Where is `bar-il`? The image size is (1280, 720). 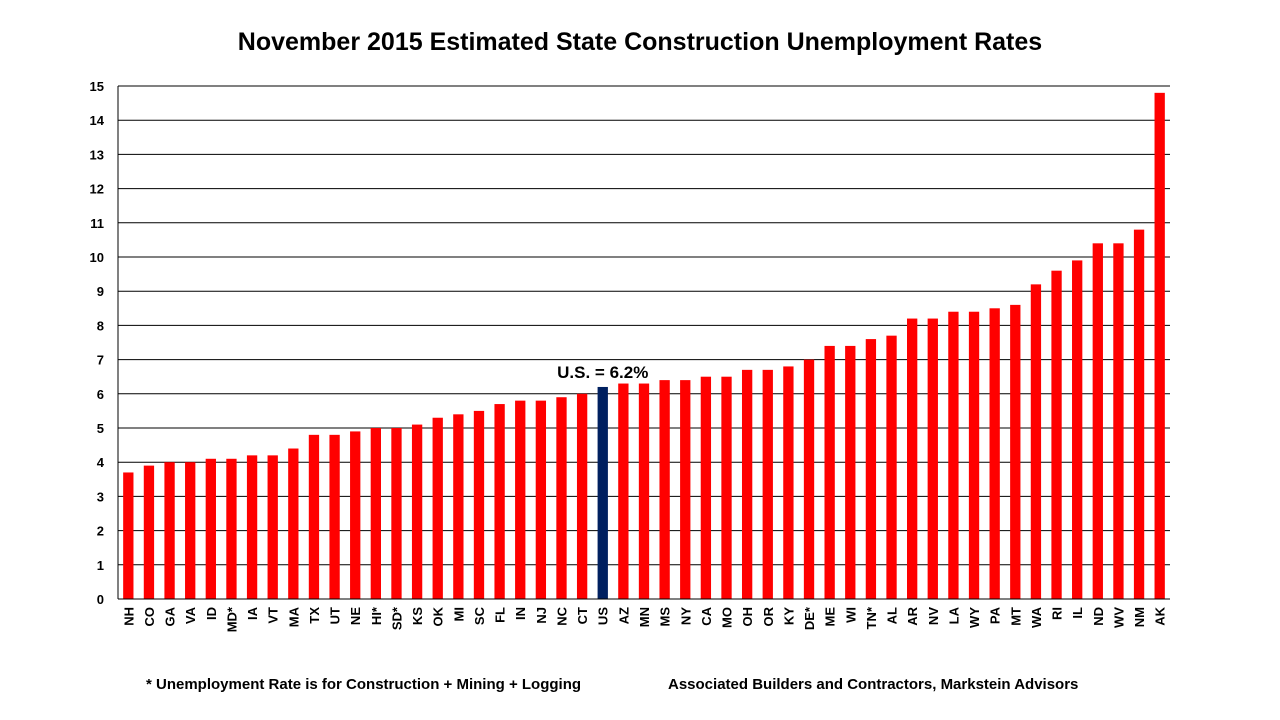
bar-il is located at coordinates (1077, 429).